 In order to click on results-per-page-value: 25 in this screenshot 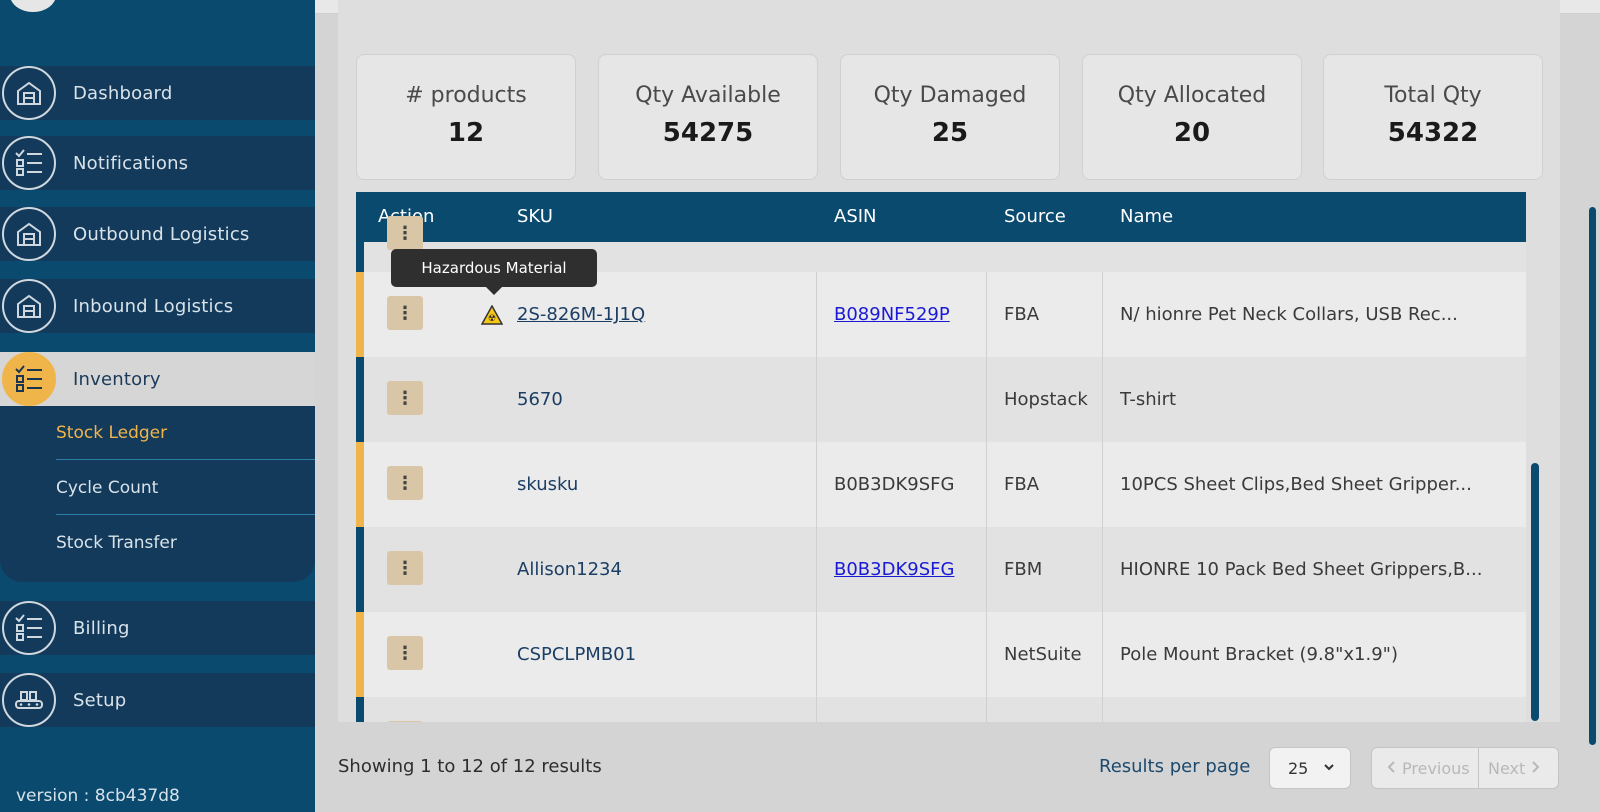, I will do `click(1298, 768)`.